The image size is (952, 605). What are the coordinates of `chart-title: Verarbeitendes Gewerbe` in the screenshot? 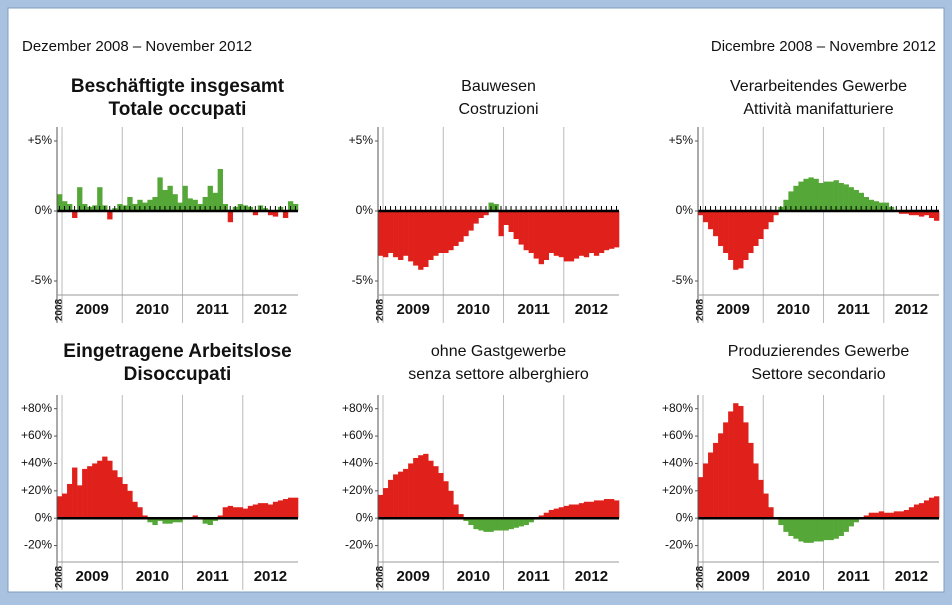 It's located at (818, 86).